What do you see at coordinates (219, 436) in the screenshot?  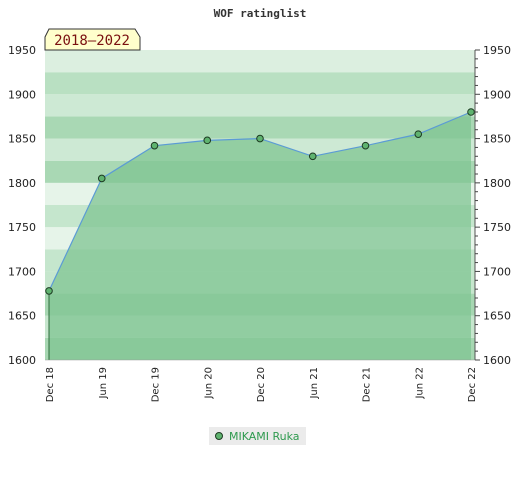 I see `legend-marker-icon` at bounding box center [219, 436].